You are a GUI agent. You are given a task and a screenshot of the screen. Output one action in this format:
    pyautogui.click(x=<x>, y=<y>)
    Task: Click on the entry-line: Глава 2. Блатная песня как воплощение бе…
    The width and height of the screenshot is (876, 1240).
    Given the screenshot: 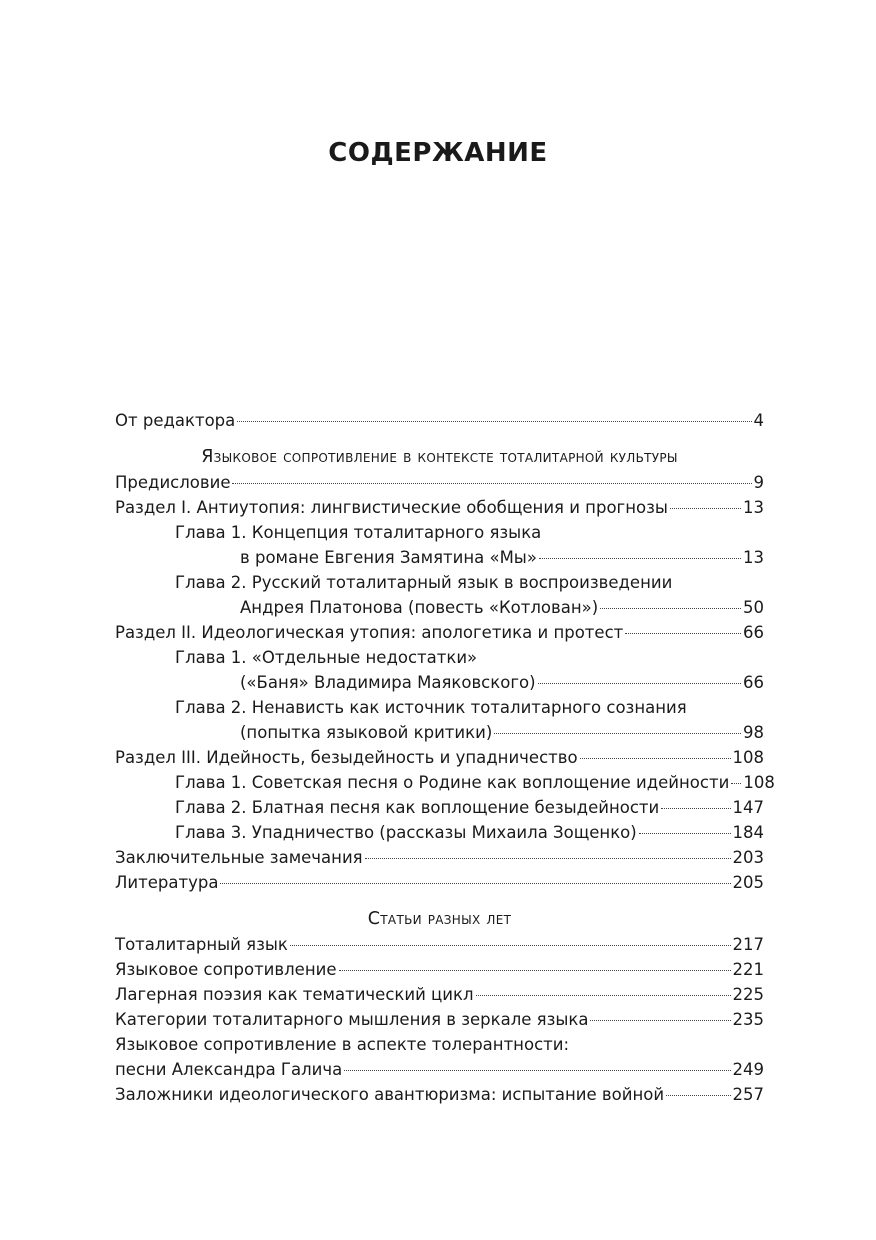 What is the action you would take?
    pyautogui.click(x=469, y=807)
    